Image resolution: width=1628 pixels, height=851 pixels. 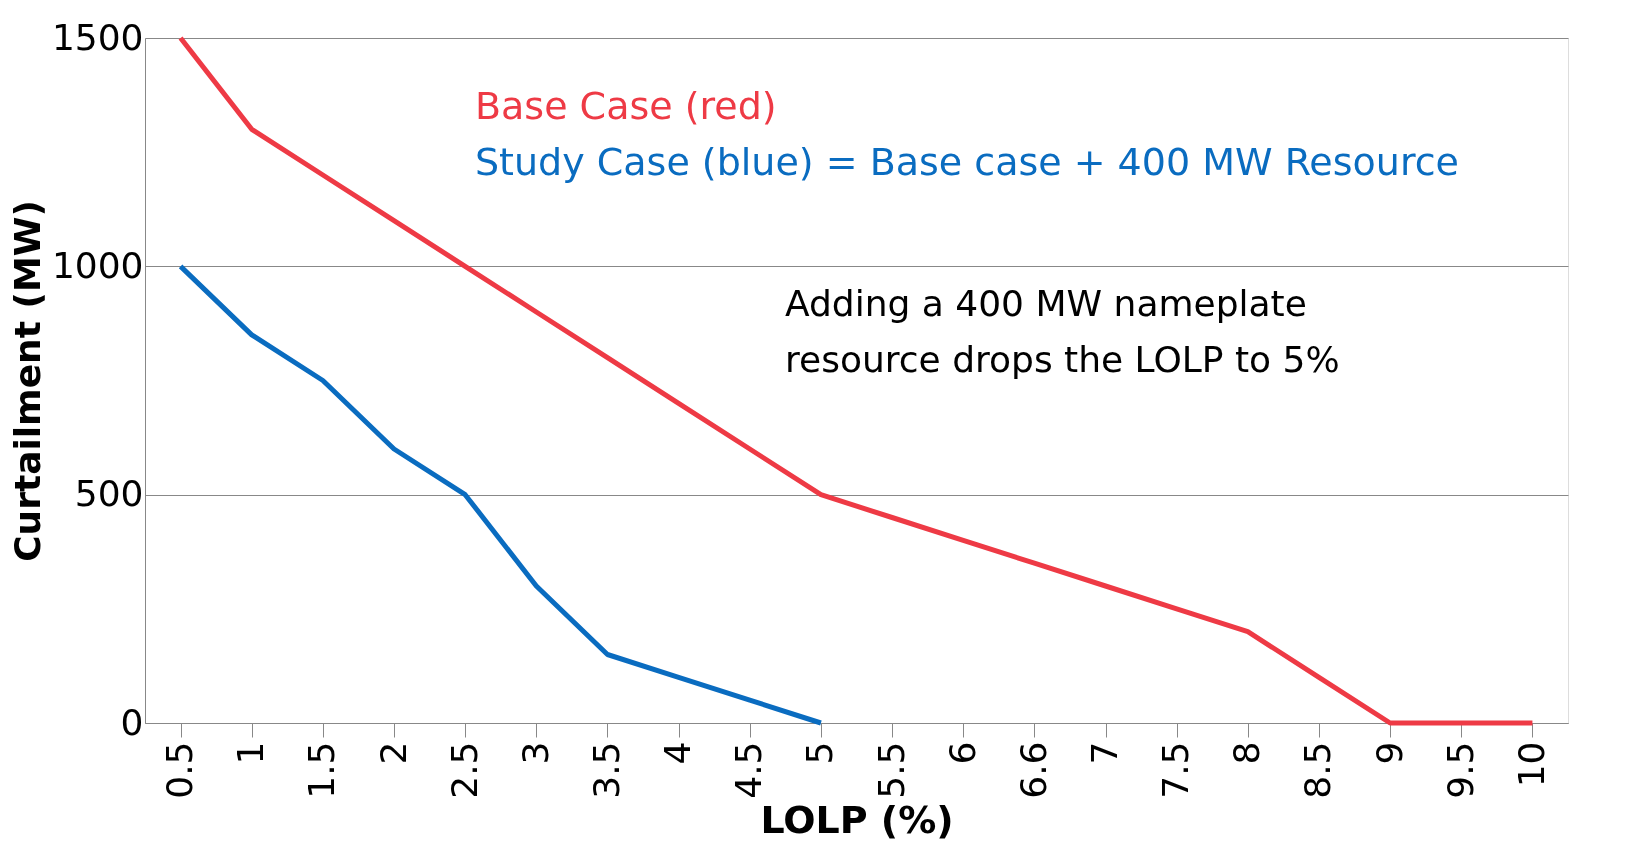 I want to click on x-tick-label: 2, so click(x=393, y=753).